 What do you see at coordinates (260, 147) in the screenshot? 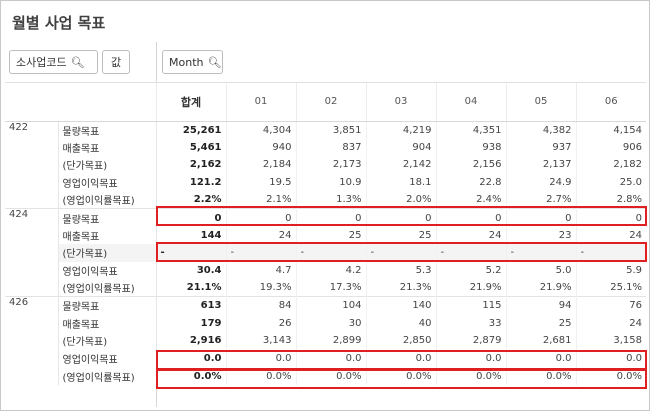
I see `month-value-cell: 940` at bounding box center [260, 147].